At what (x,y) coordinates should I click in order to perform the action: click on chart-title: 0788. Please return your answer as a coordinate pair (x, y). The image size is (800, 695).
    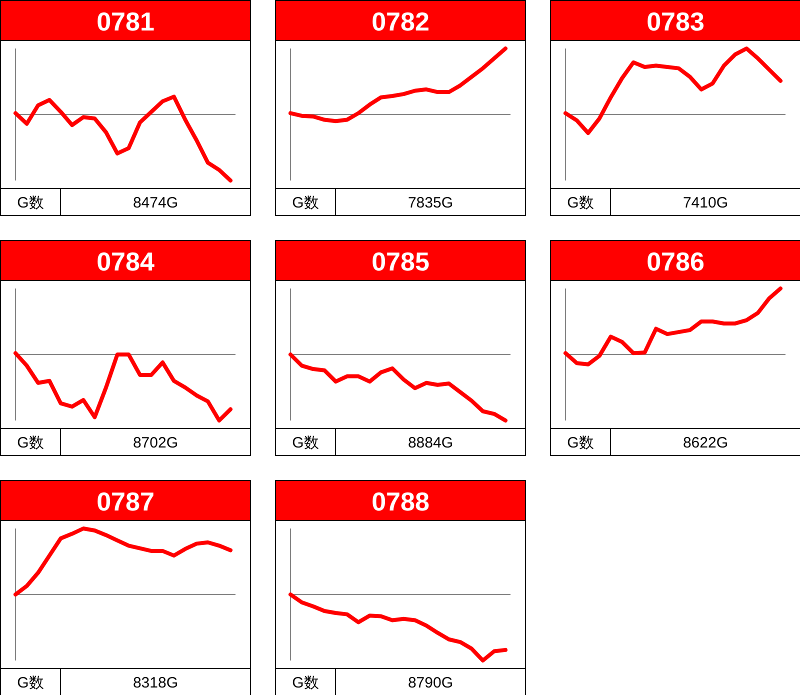
    Looking at the image, I should click on (401, 501).